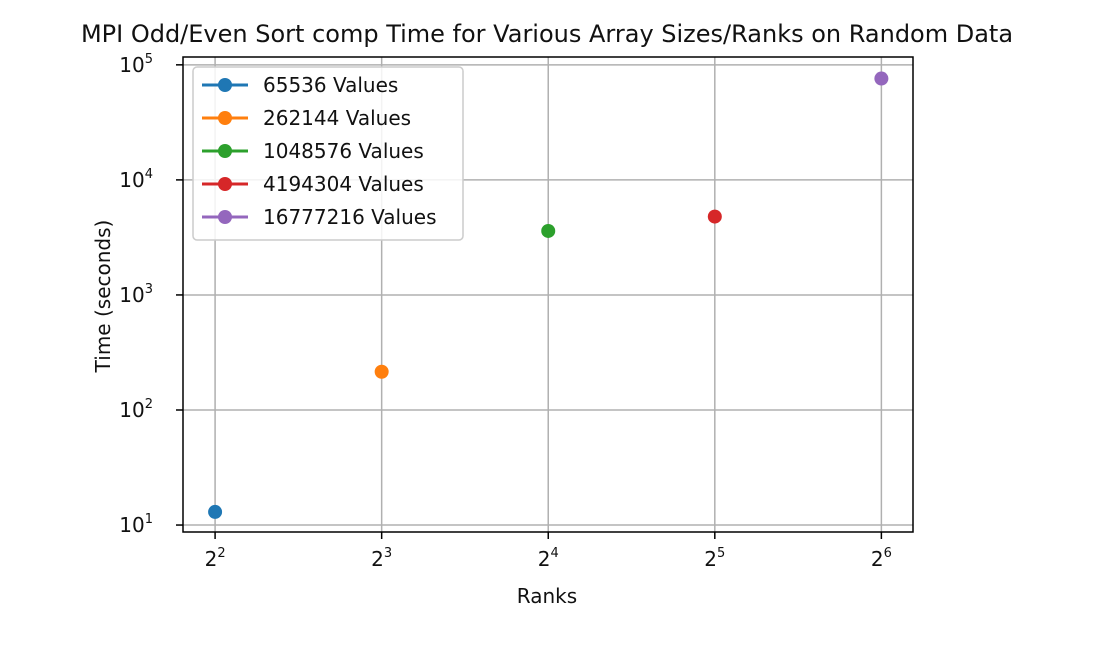  What do you see at coordinates (136, 179) in the screenshot?
I see `y-tick-label: 104` at bounding box center [136, 179].